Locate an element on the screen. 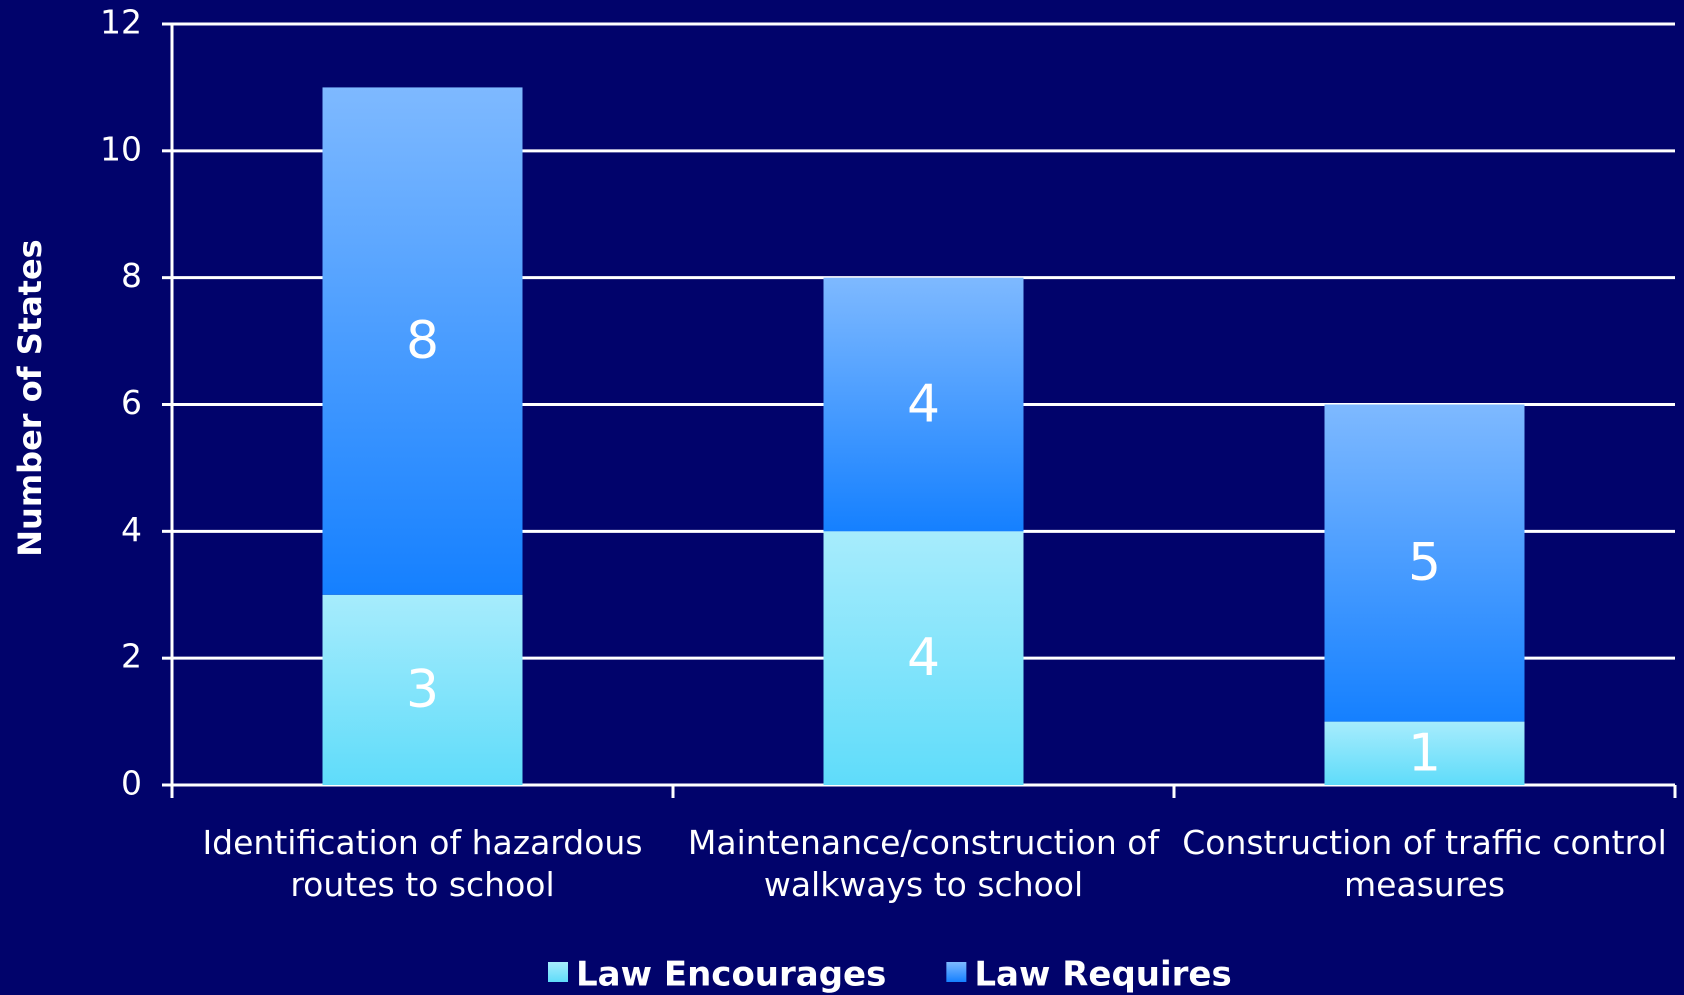 The image size is (1684, 995). value-label: 1 is located at coordinates (1424, 753).